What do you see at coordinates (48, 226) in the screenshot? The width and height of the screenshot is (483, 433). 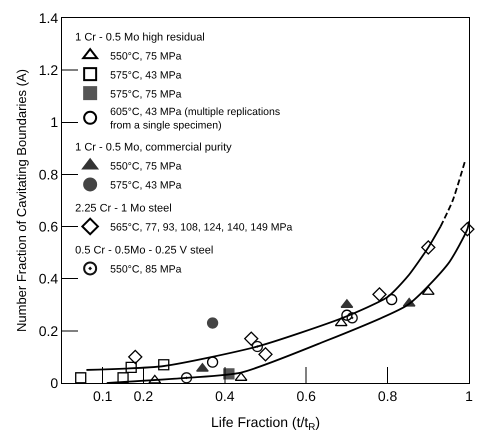 I see `y-tick-label: 0.6` at bounding box center [48, 226].